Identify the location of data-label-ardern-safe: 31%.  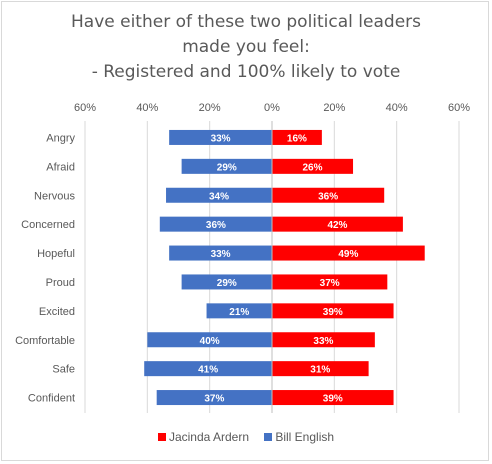
(320, 370).